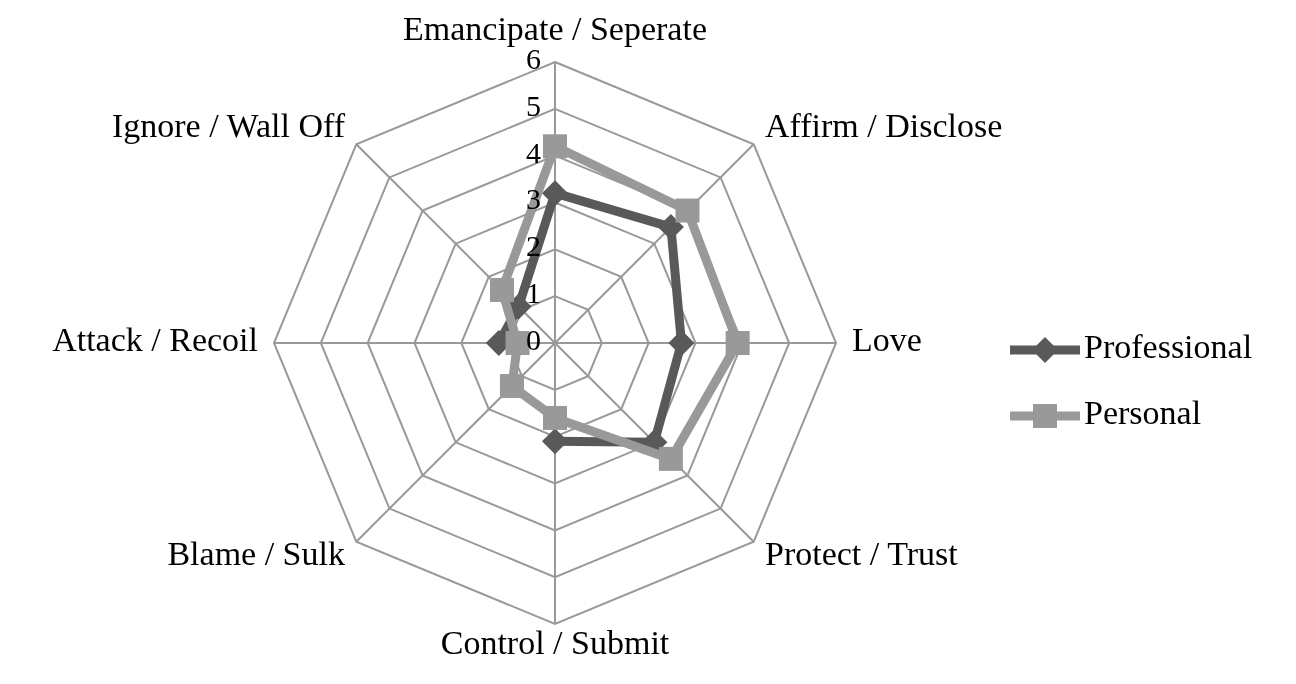 Image resolution: width=1296 pixels, height=684 pixels. What do you see at coordinates (533, 293) in the screenshot?
I see `y-tick-label: 1` at bounding box center [533, 293].